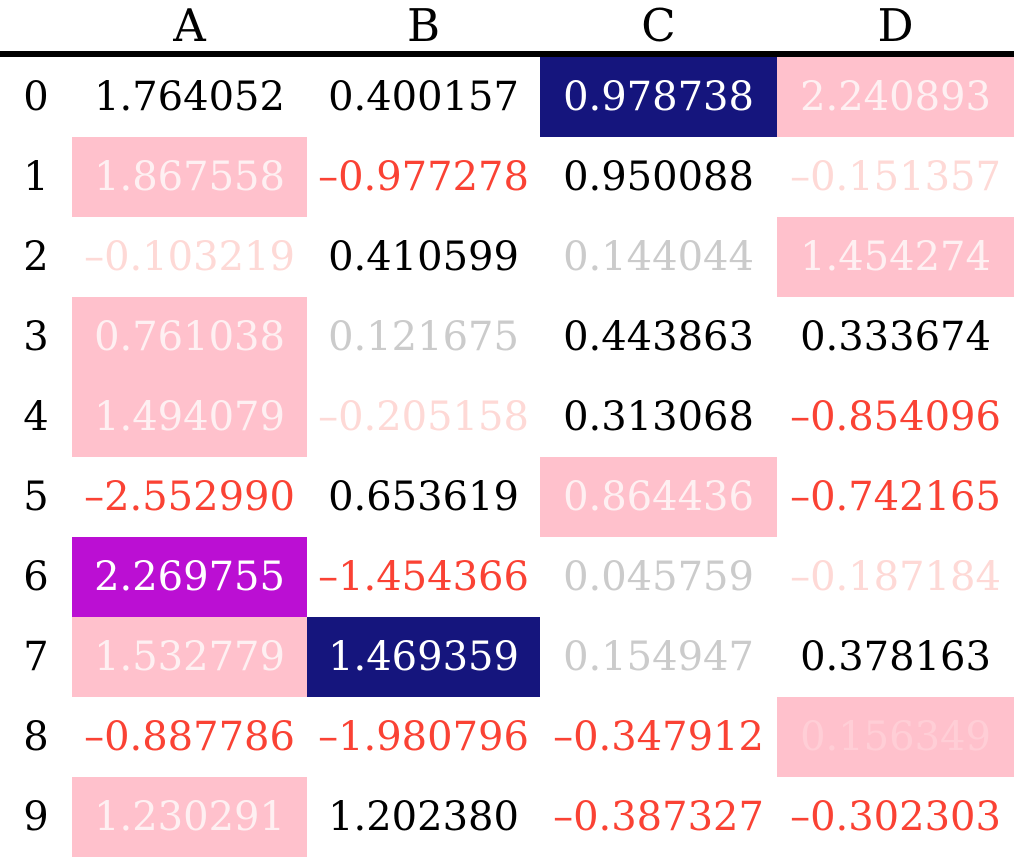  I want to click on cell-c5: 0.864436, so click(658, 497).